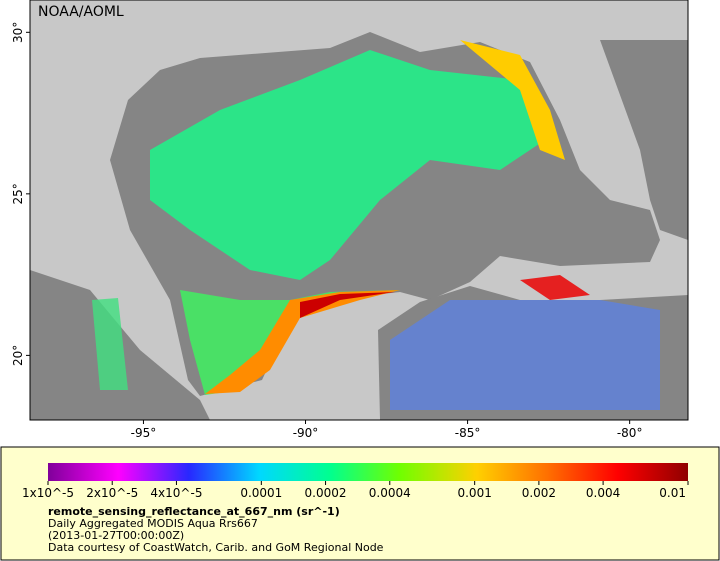 This screenshot has width=720, height=561. What do you see at coordinates (326, 493) in the screenshot?
I see `colorbar-label: 0.0002` at bounding box center [326, 493].